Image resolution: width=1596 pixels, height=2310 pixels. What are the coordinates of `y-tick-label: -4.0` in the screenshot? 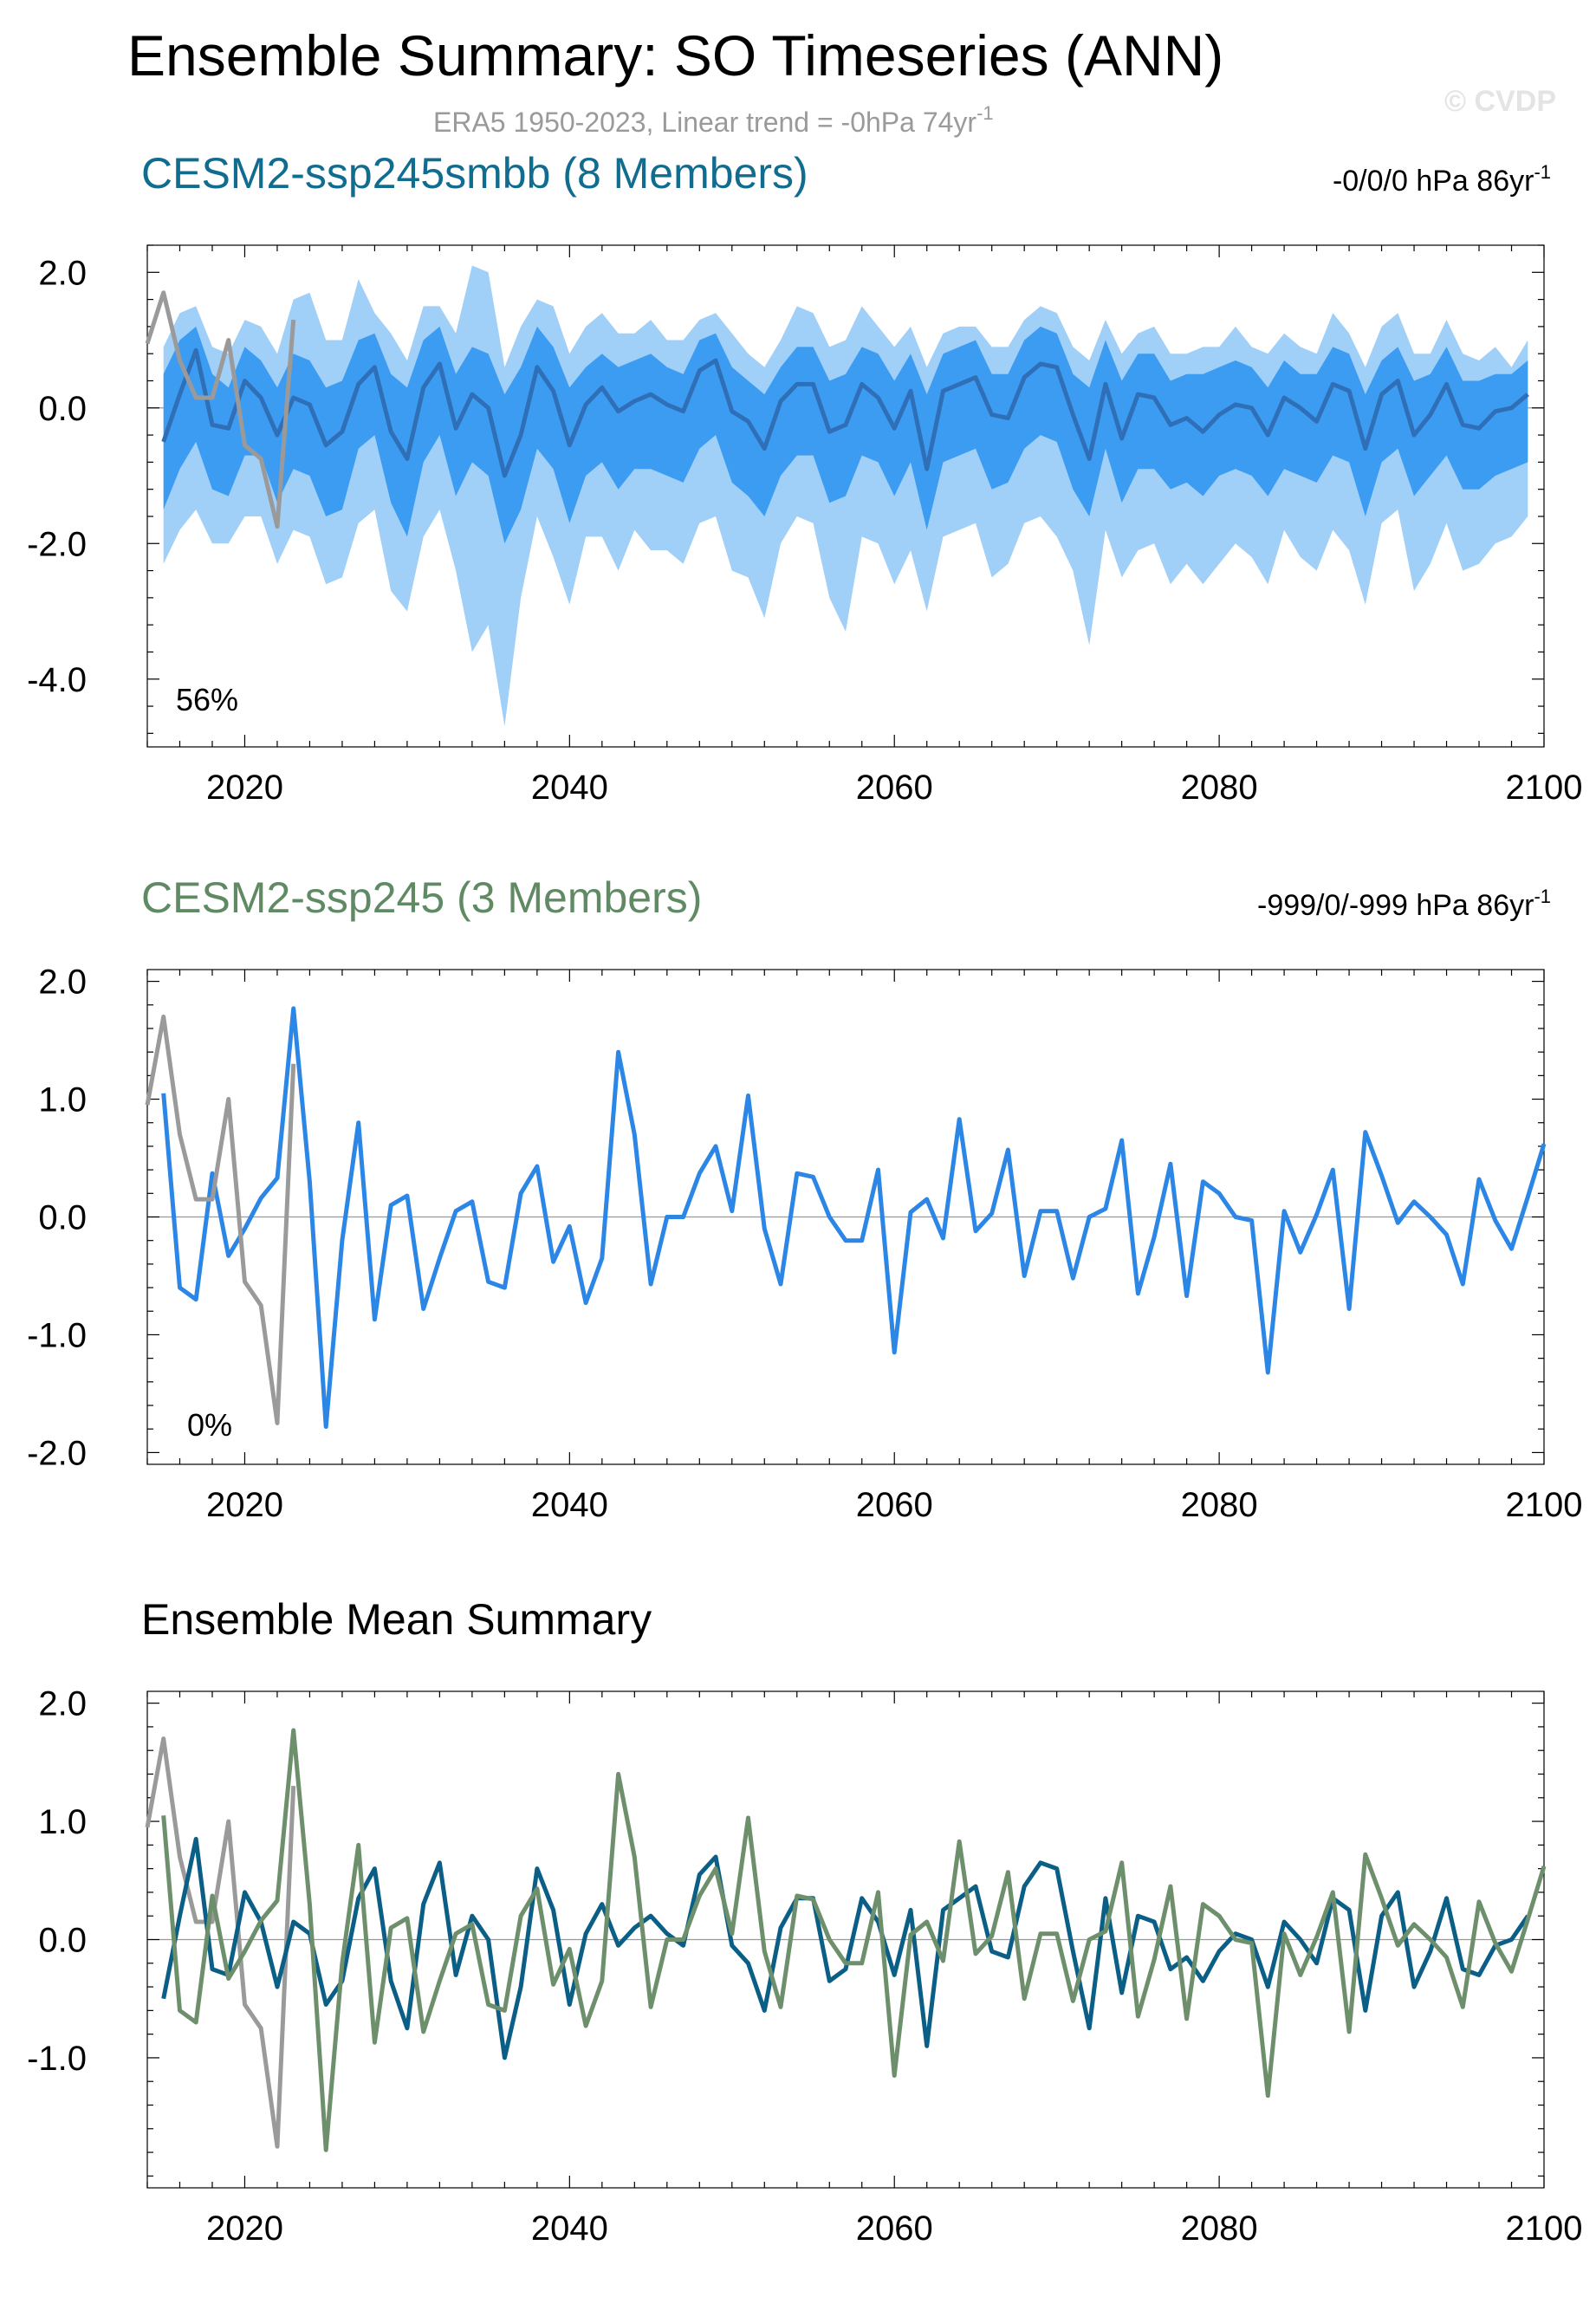 It's located at (57, 680).